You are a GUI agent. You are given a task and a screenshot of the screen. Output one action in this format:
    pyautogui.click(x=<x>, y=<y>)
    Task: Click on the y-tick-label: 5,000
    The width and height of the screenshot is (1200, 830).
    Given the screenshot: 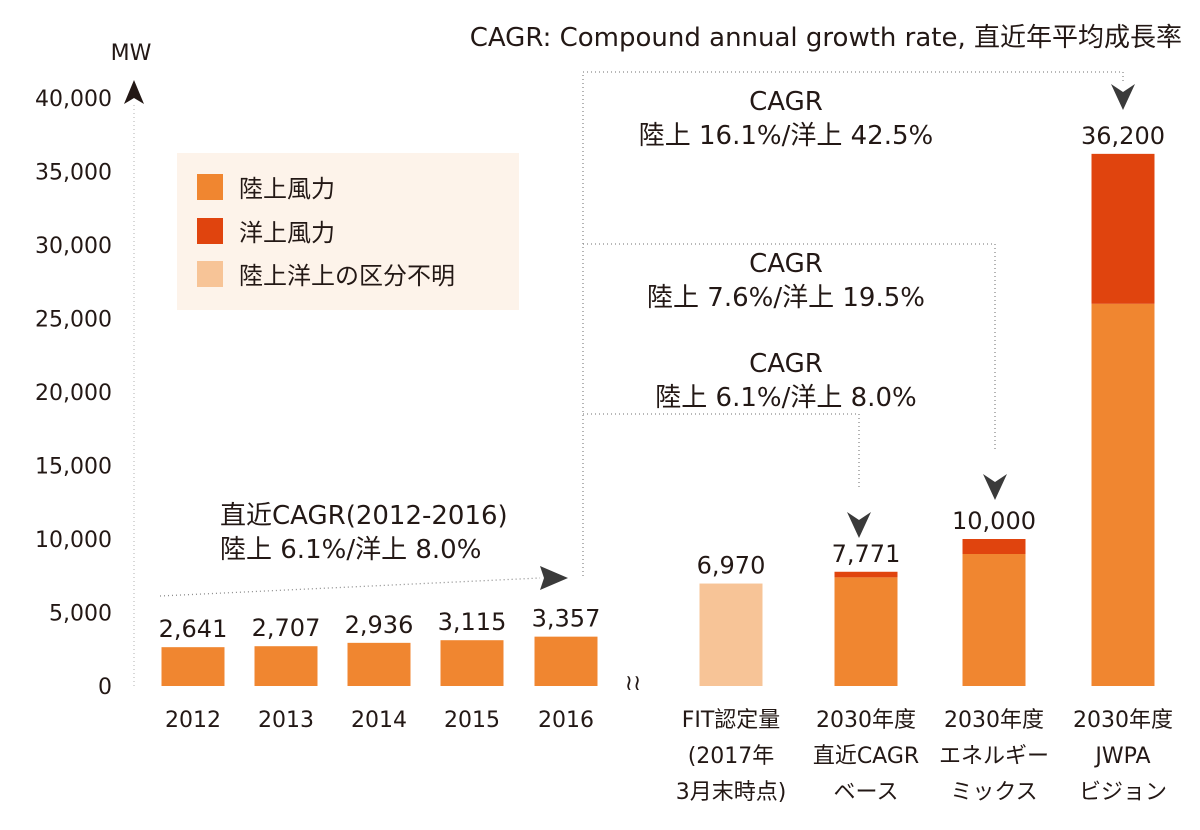 What is the action you would take?
    pyautogui.click(x=80, y=614)
    